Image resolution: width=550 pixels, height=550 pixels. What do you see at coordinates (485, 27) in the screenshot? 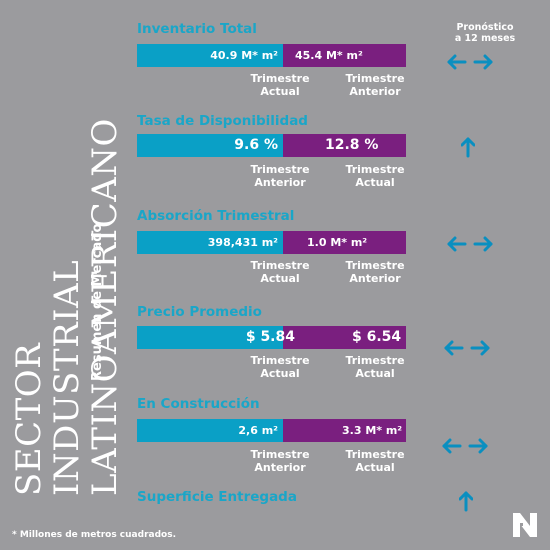
I see `forecast-label-line1: Pronóstico` at bounding box center [485, 27].